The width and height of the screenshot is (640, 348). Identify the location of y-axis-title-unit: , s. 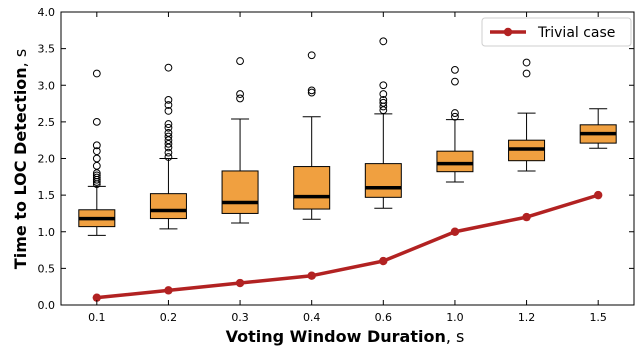
(20, 58).